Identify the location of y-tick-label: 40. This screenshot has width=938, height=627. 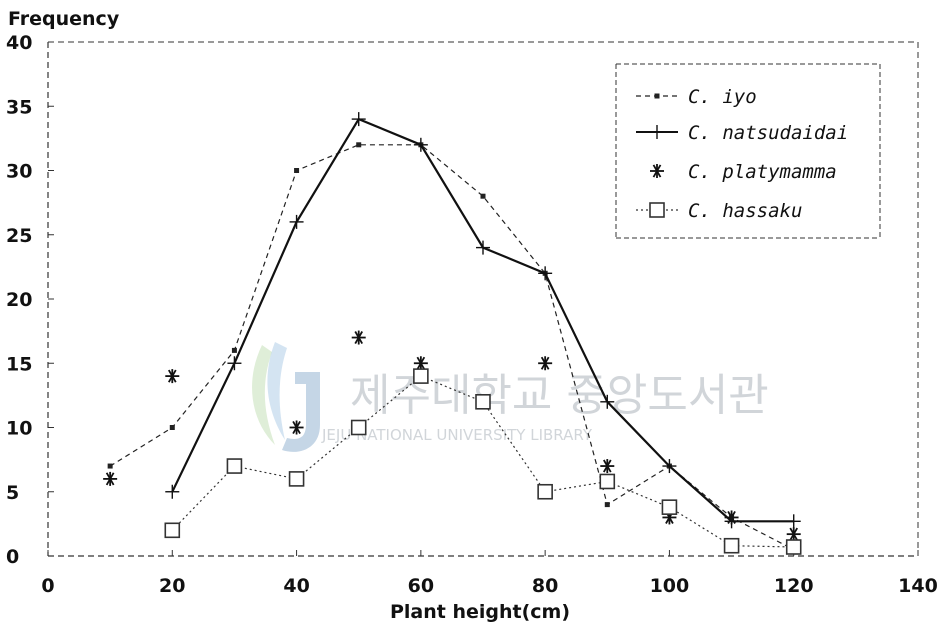
(19, 43).